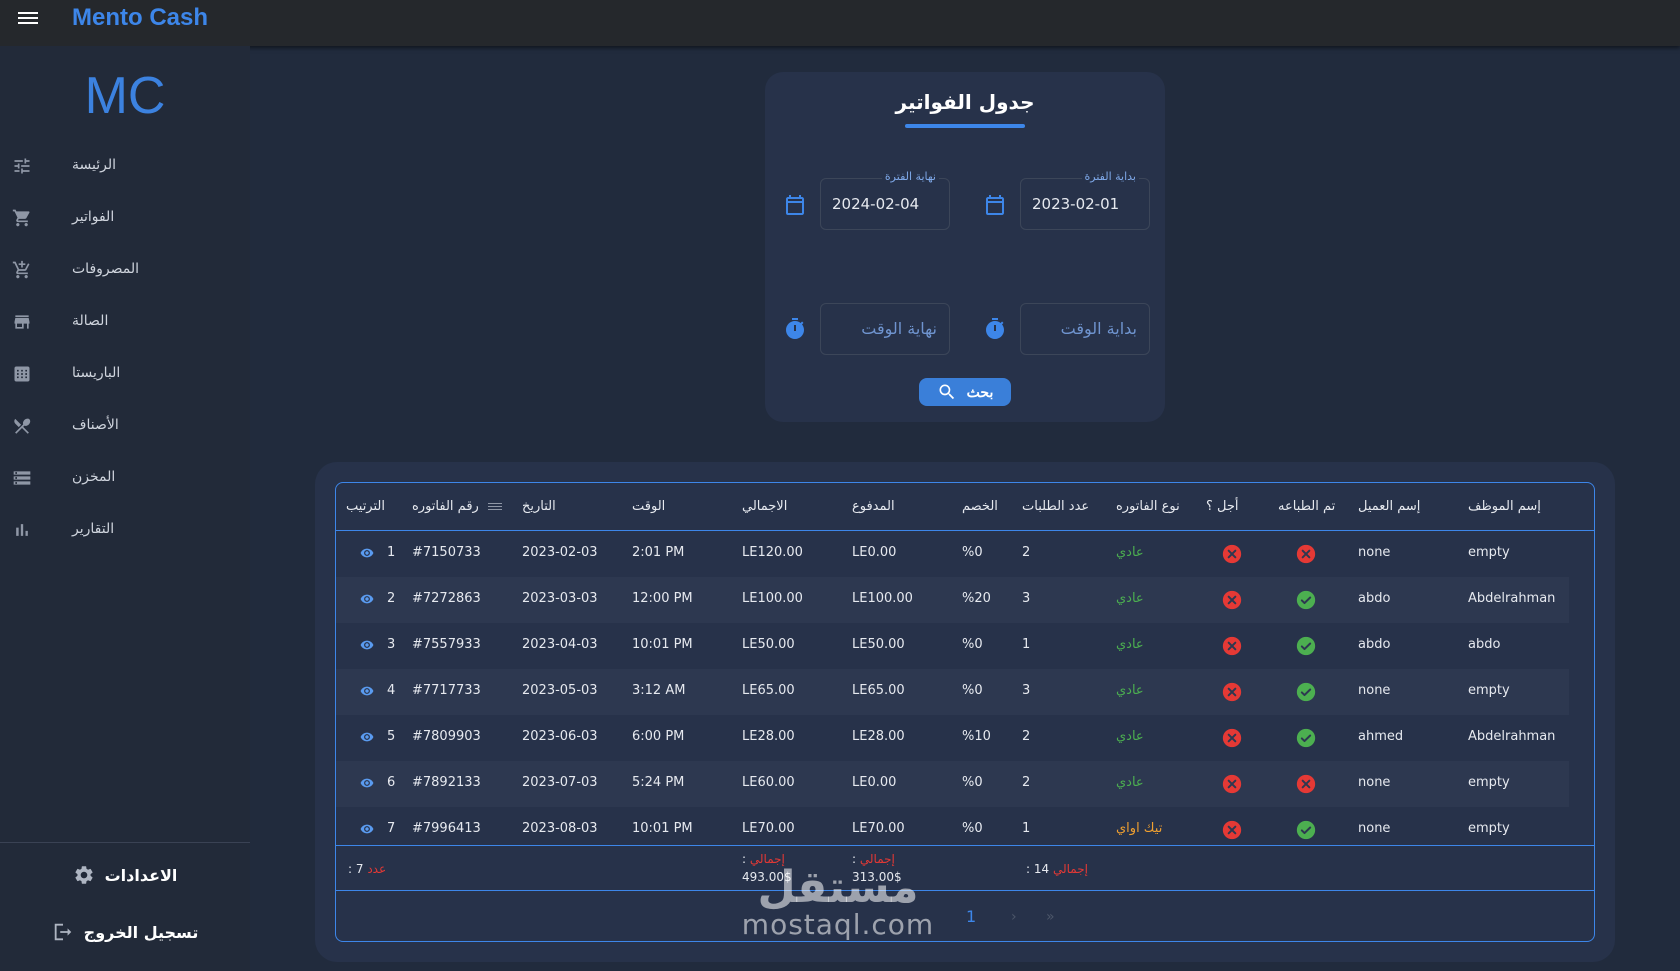 The image size is (1680, 971). I want to click on sidebar-item-barista: الباريستا, so click(125, 376).